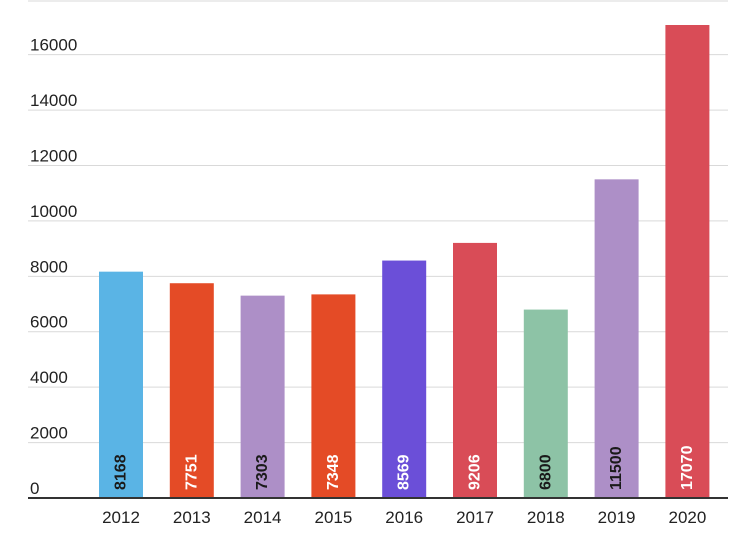 The width and height of the screenshot is (748, 535). I want to click on bar-2013, so click(191, 390).